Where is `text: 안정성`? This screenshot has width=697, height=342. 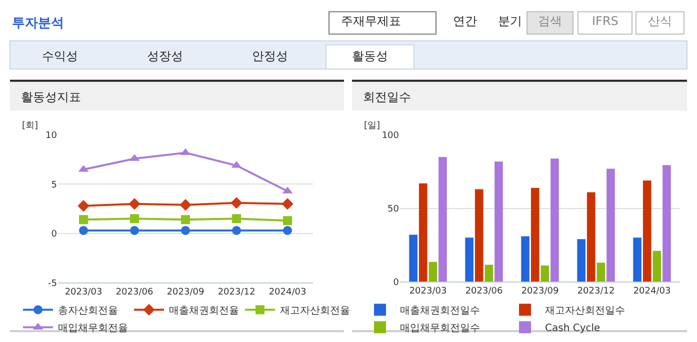
text: 안정성 is located at coordinates (270, 56).